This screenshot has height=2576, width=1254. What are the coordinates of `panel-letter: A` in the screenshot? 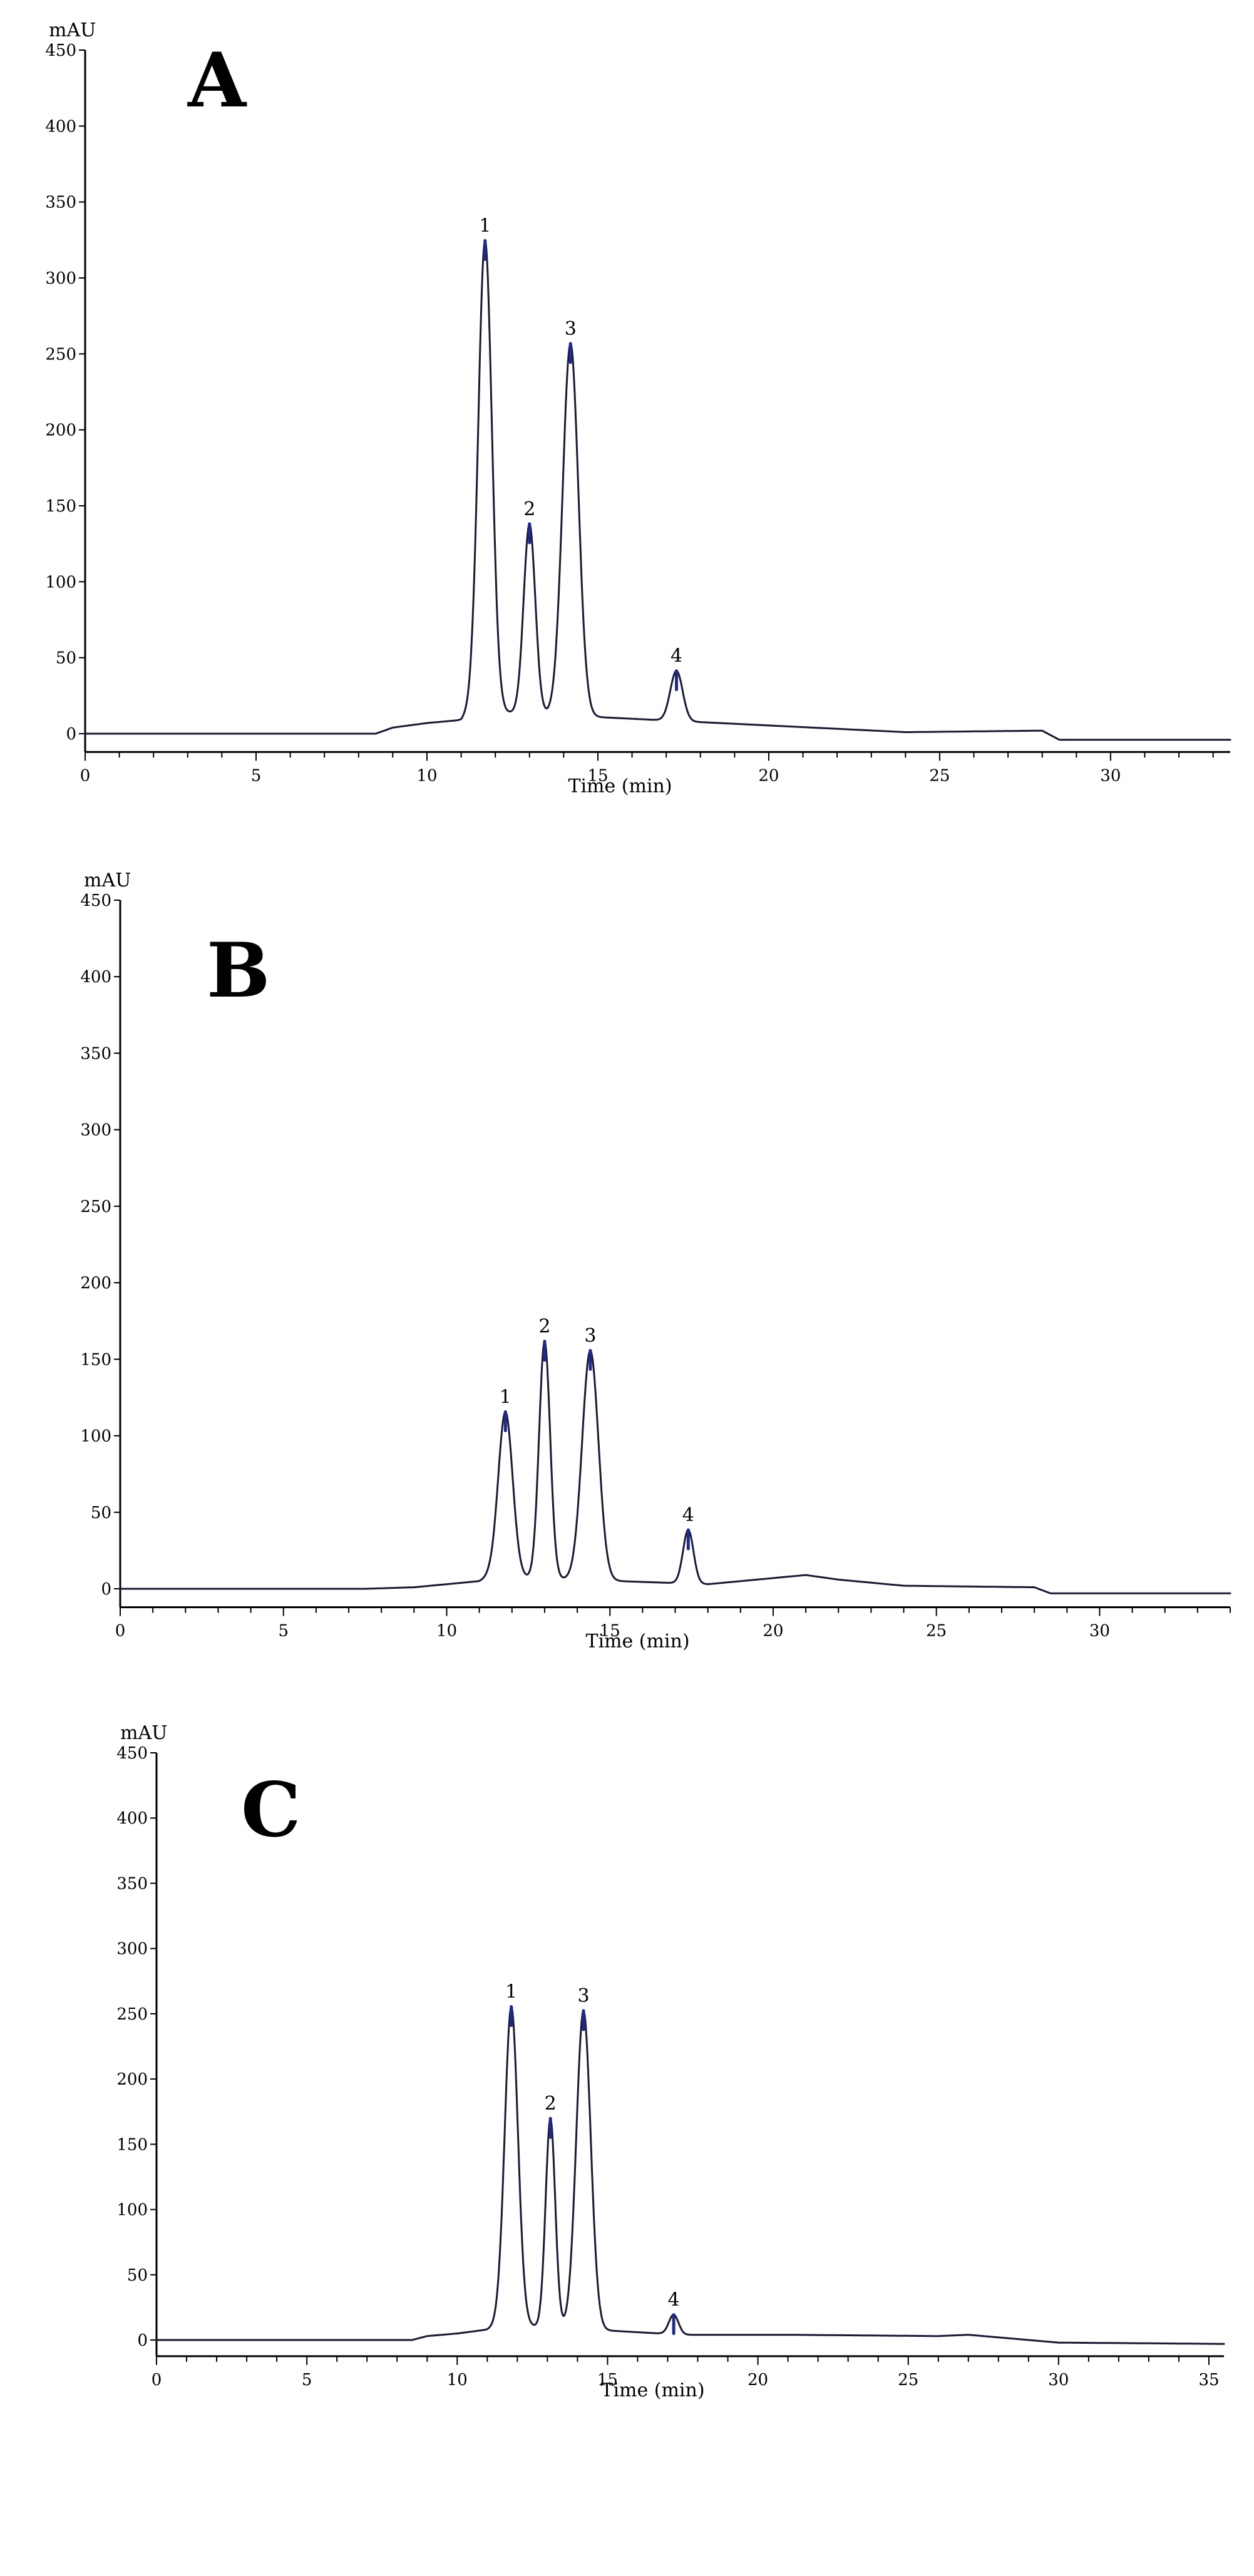 It's located at (217, 80).